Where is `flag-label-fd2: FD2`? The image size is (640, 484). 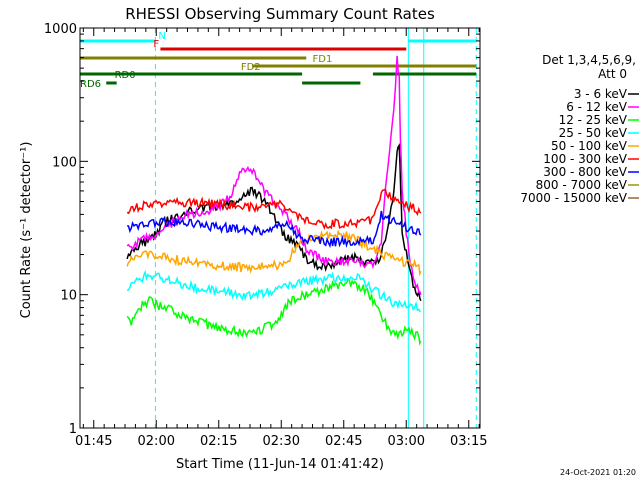
flag-label-fd2: FD2 is located at coordinates (251, 67).